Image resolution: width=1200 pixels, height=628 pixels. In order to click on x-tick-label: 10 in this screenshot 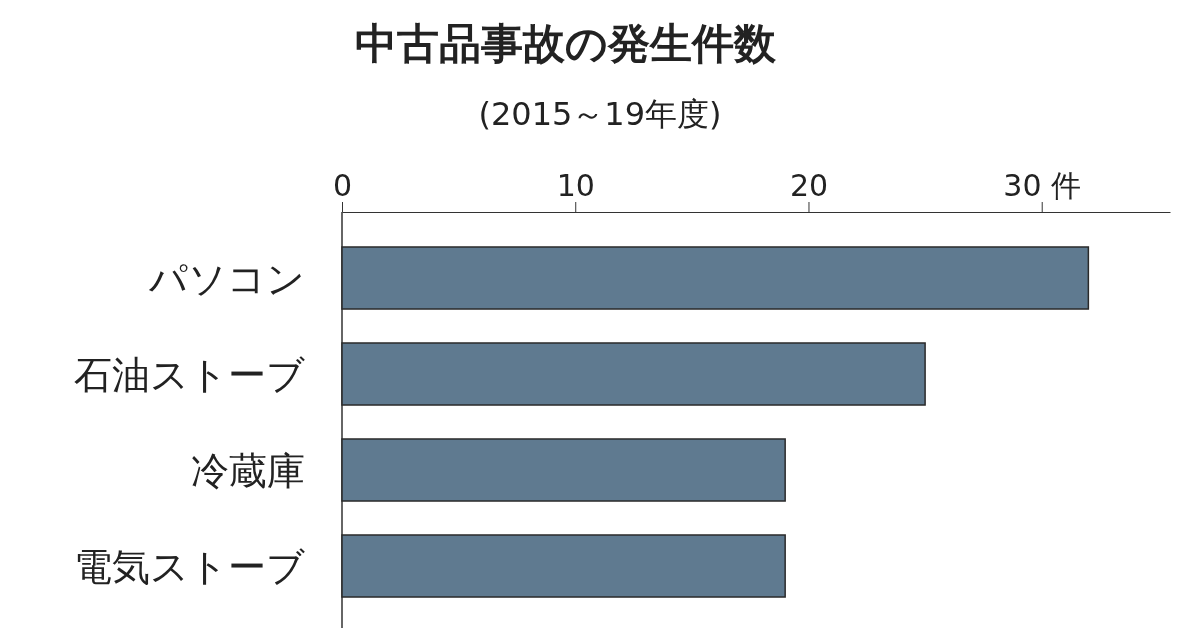, I will do `click(575, 185)`.